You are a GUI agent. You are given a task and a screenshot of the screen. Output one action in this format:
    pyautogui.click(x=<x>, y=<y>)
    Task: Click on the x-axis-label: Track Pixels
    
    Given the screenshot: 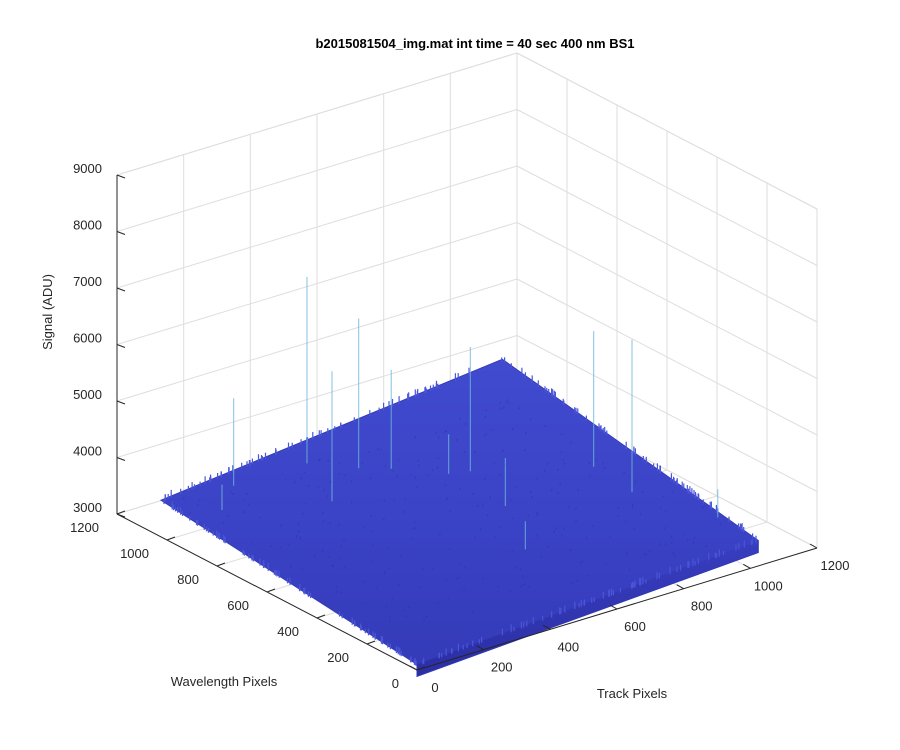 What is the action you would take?
    pyautogui.click(x=632, y=693)
    